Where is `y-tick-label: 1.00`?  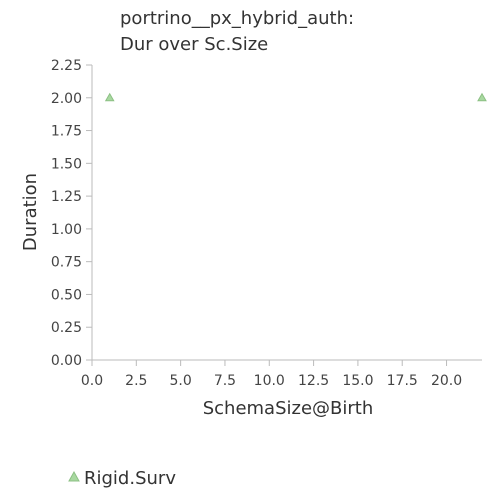
y-tick-label: 1.00 is located at coordinates (66, 230).